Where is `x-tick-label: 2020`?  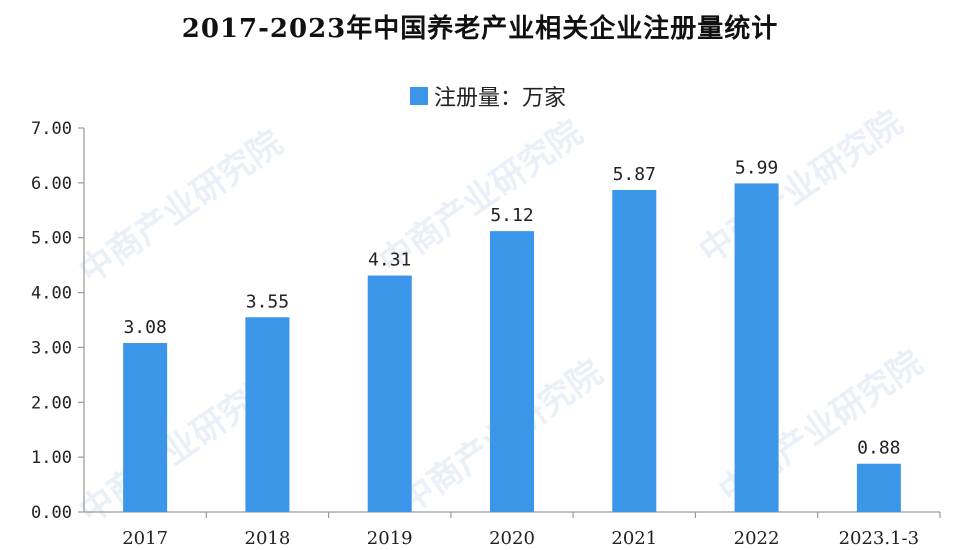
x-tick-label: 2020 is located at coordinates (512, 538).